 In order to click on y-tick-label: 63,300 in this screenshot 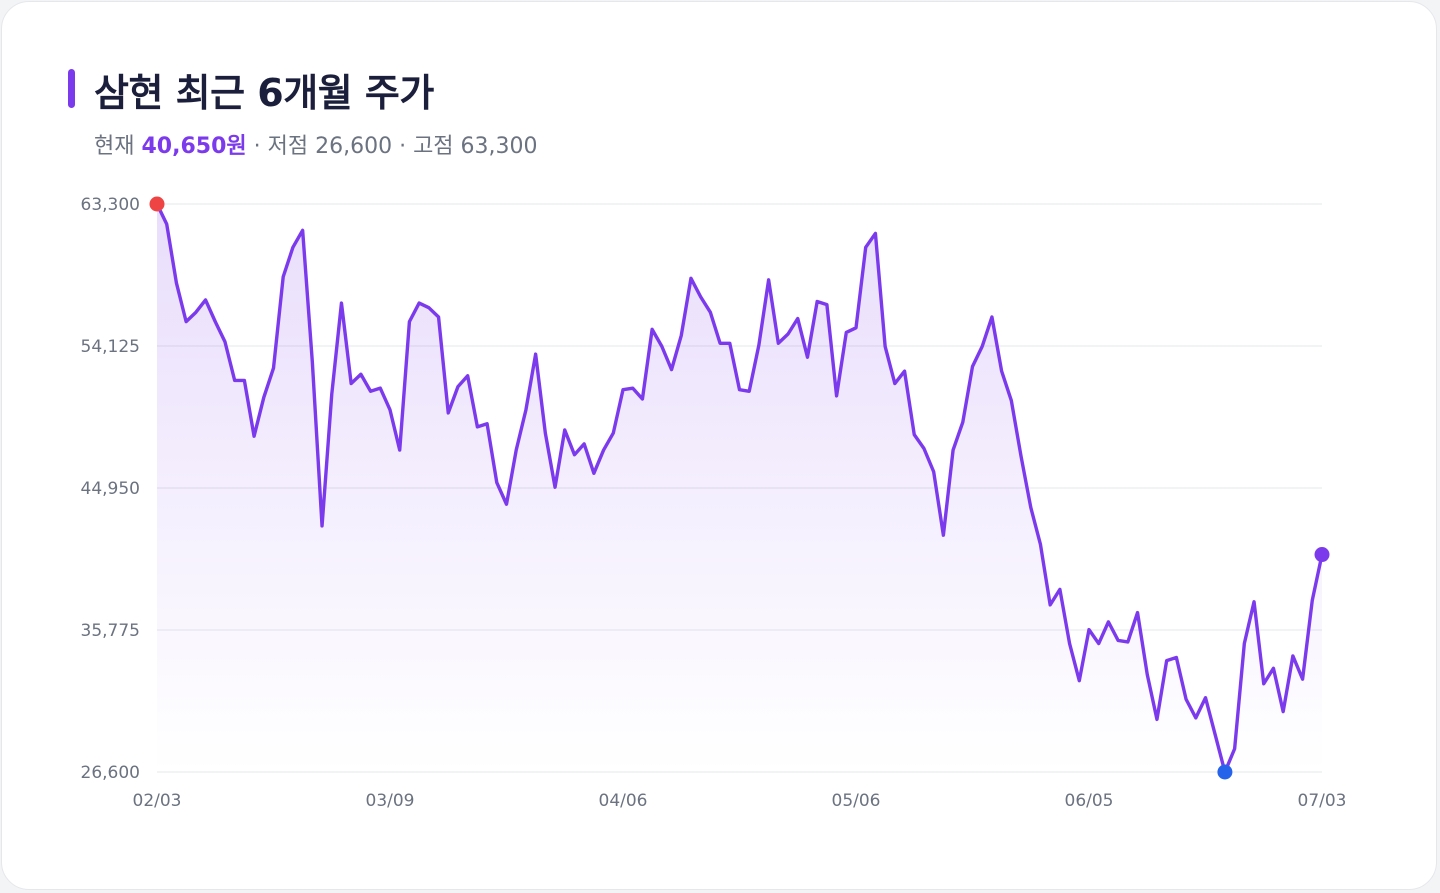, I will do `click(110, 205)`.